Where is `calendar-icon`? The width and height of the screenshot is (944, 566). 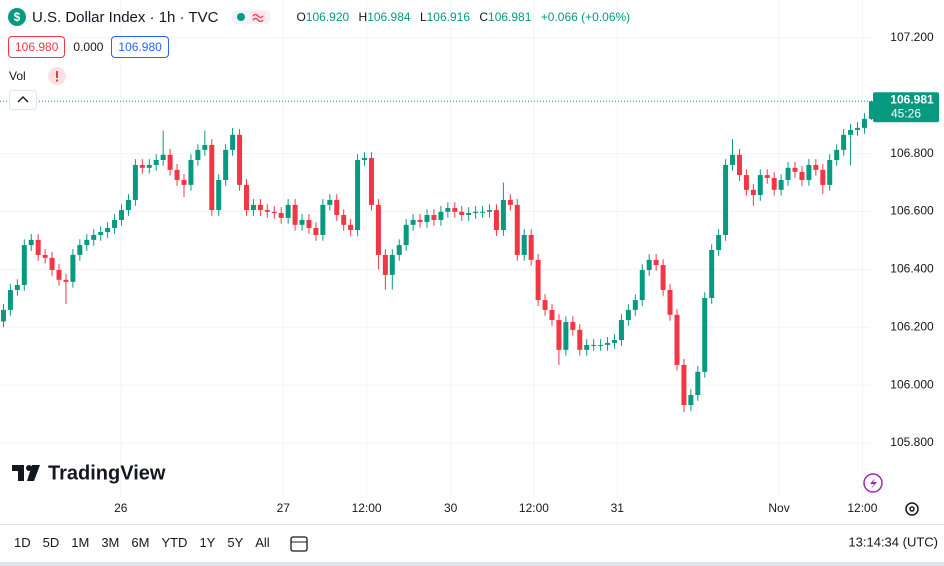 calendar-icon is located at coordinates (299, 544).